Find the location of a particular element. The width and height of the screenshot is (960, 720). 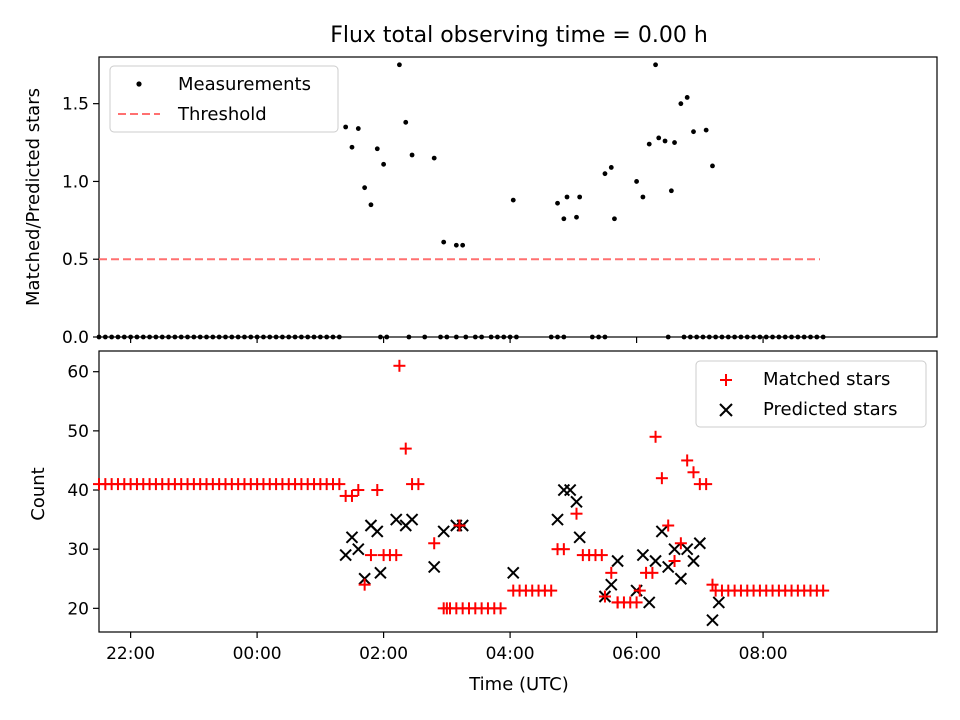

x-tick-label: 06:00 is located at coordinates (636, 654).